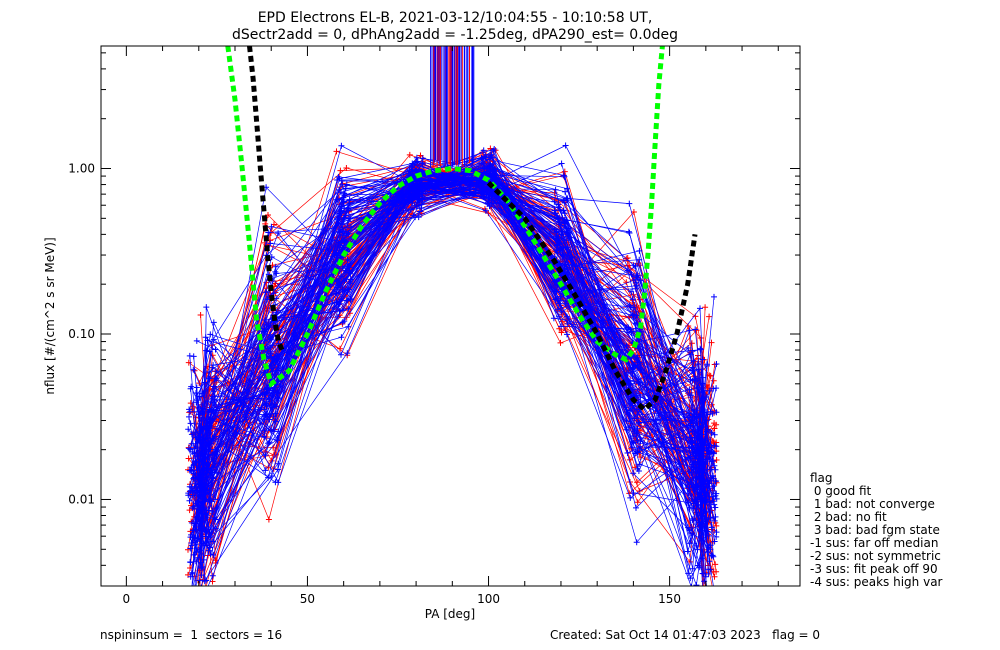  What do you see at coordinates (488, 599) in the screenshot?
I see `x-tick-label: 100` at bounding box center [488, 599].